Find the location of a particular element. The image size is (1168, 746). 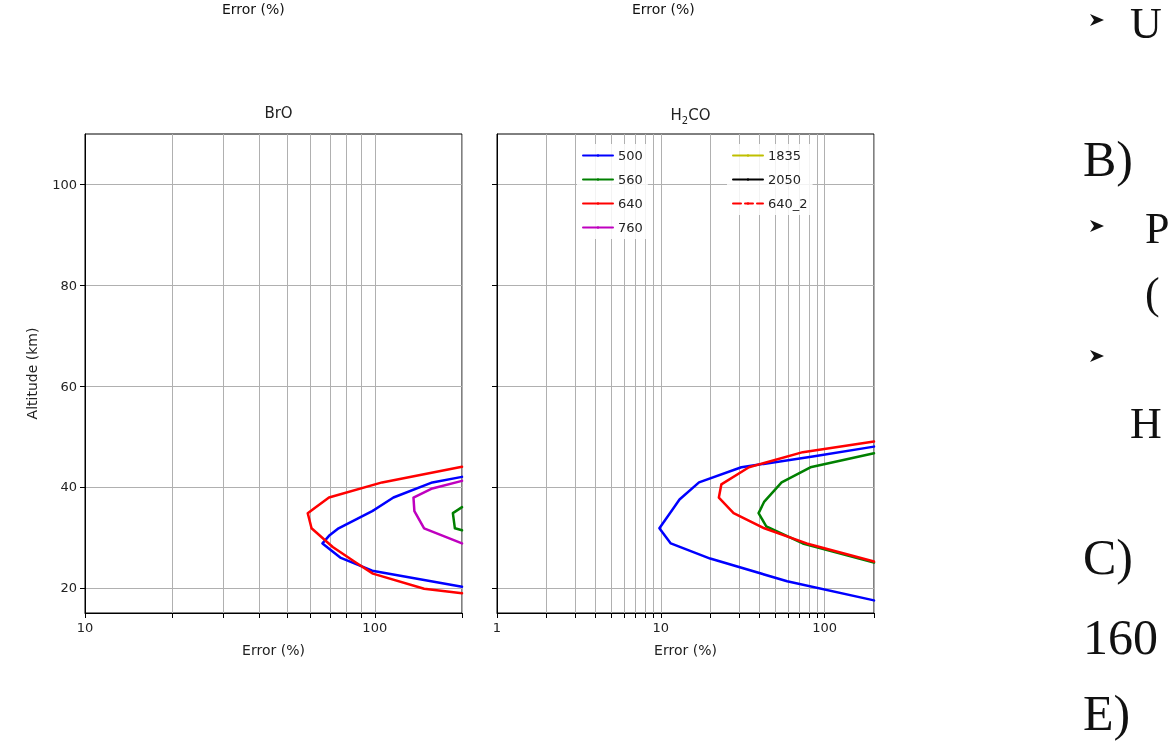

y-tick-label: 60 is located at coordinates (68, 386).